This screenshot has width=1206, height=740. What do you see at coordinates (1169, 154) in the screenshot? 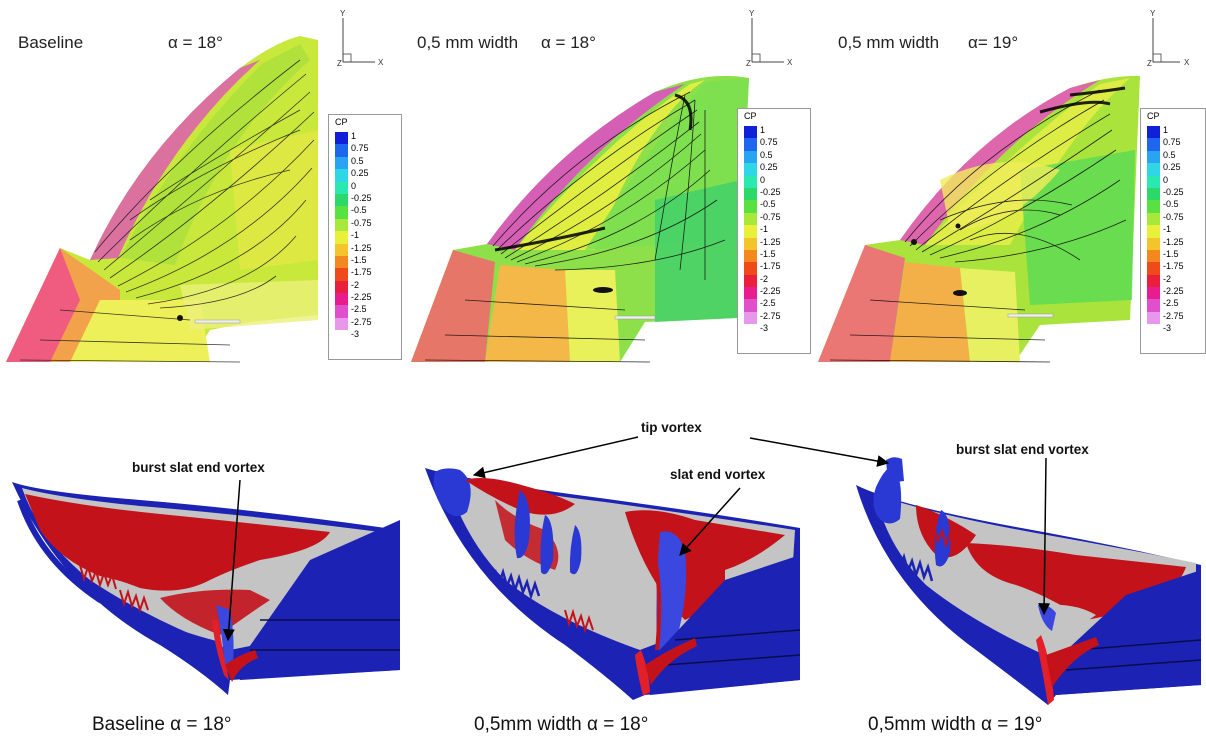
I see `cp-level-label: 0.5` at bounding box center [1169, 154].